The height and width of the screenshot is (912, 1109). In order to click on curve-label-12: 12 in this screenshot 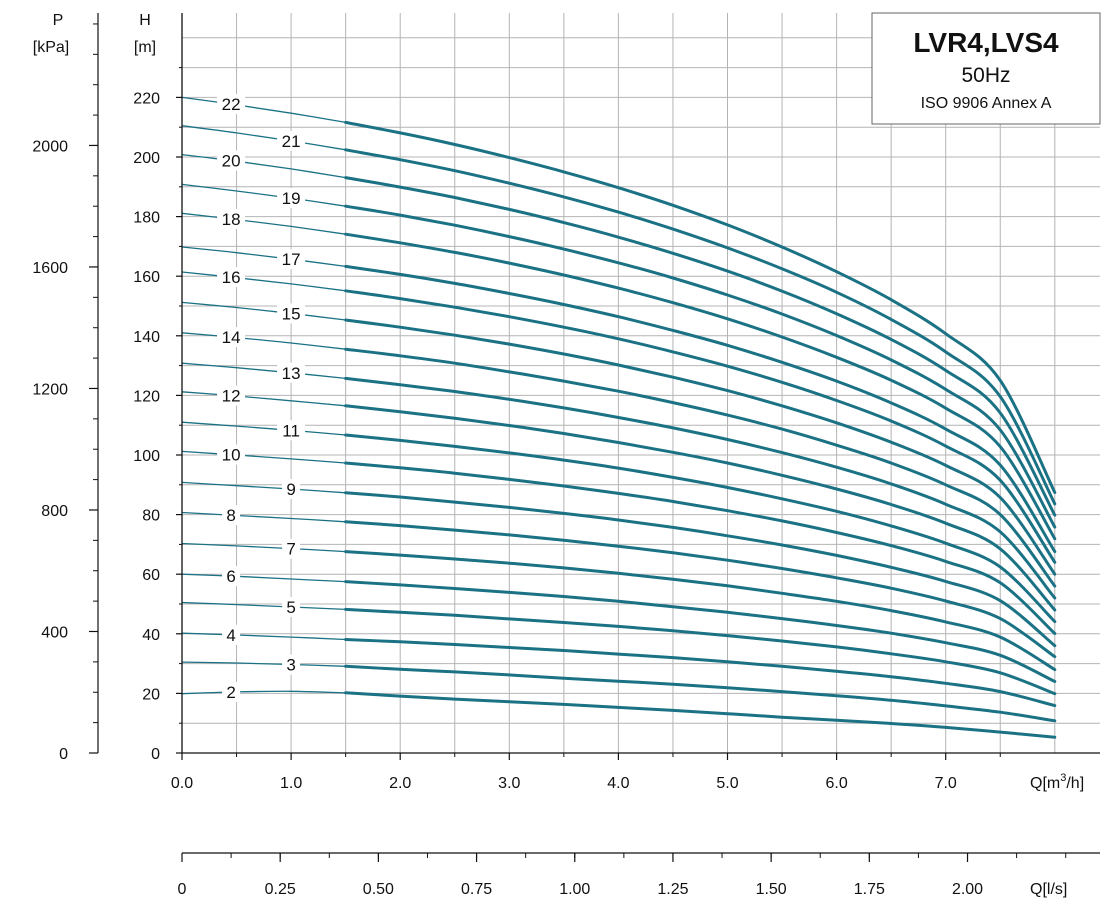, I will do `click(231, 396)`.